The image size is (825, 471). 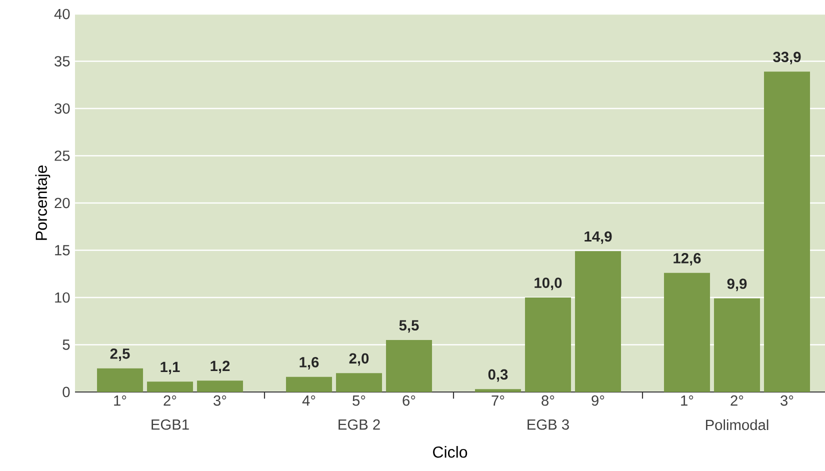 What do you see at coordinates (498, 400) in the screenshot?
I see `x-tick-label: 7°` at bounding box center [498, 400].